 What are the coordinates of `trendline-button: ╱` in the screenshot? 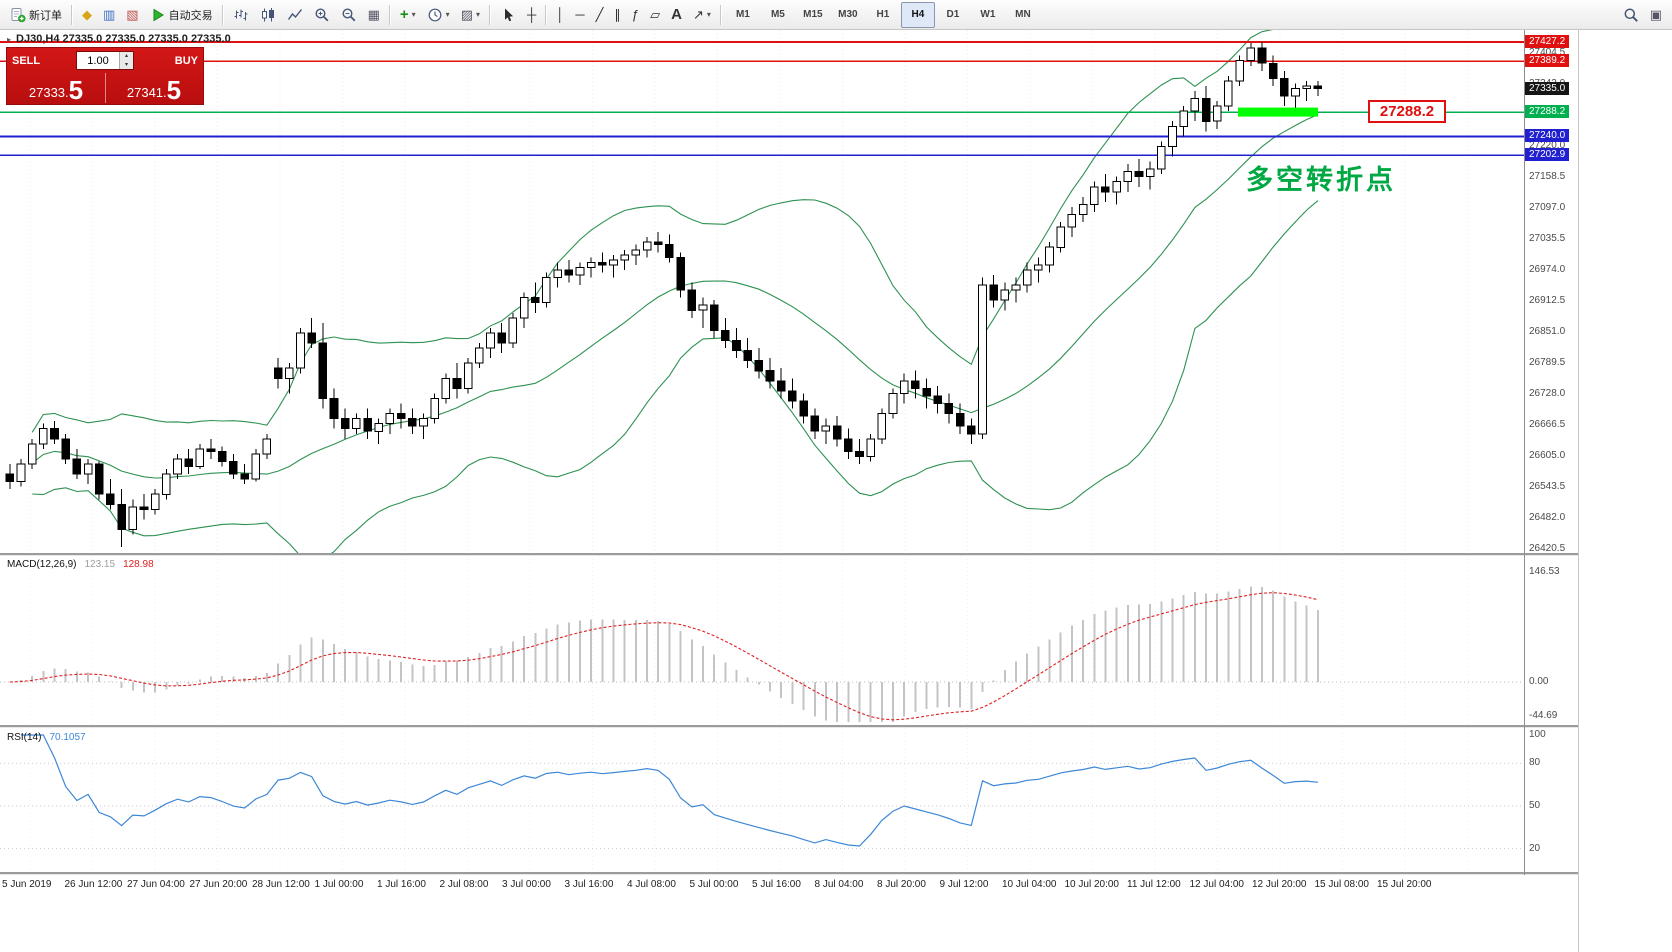 It's located at (600, 15).